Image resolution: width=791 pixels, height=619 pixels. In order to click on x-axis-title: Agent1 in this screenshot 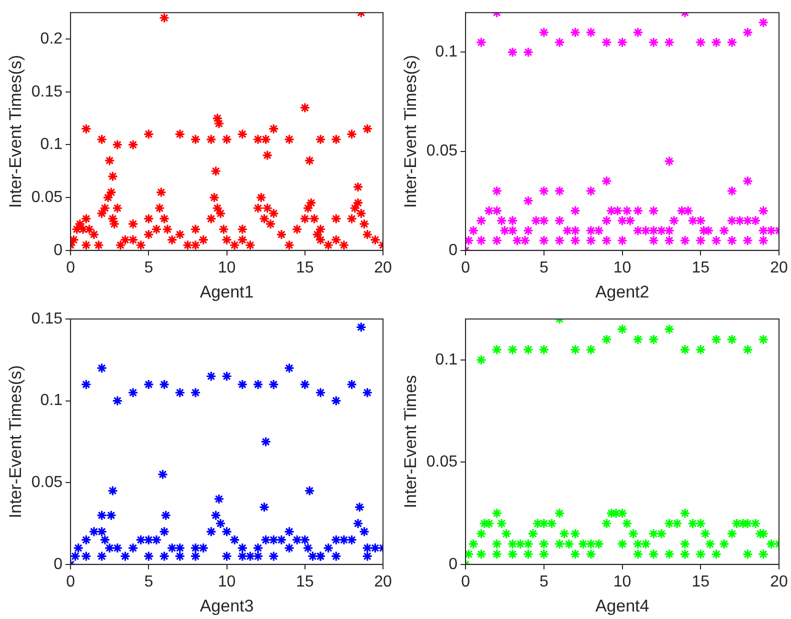, I will do `click(227, 292)`.